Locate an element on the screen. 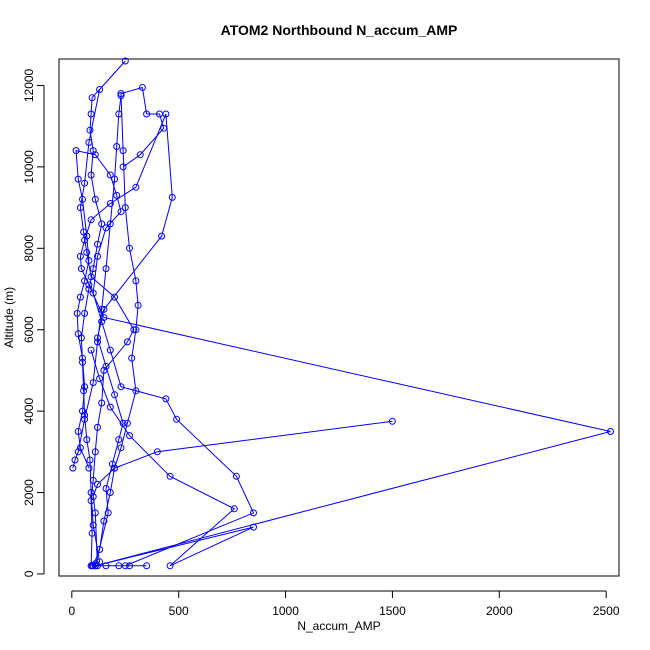  y-tick-label: 10000 is located at coordinates (29, 167).